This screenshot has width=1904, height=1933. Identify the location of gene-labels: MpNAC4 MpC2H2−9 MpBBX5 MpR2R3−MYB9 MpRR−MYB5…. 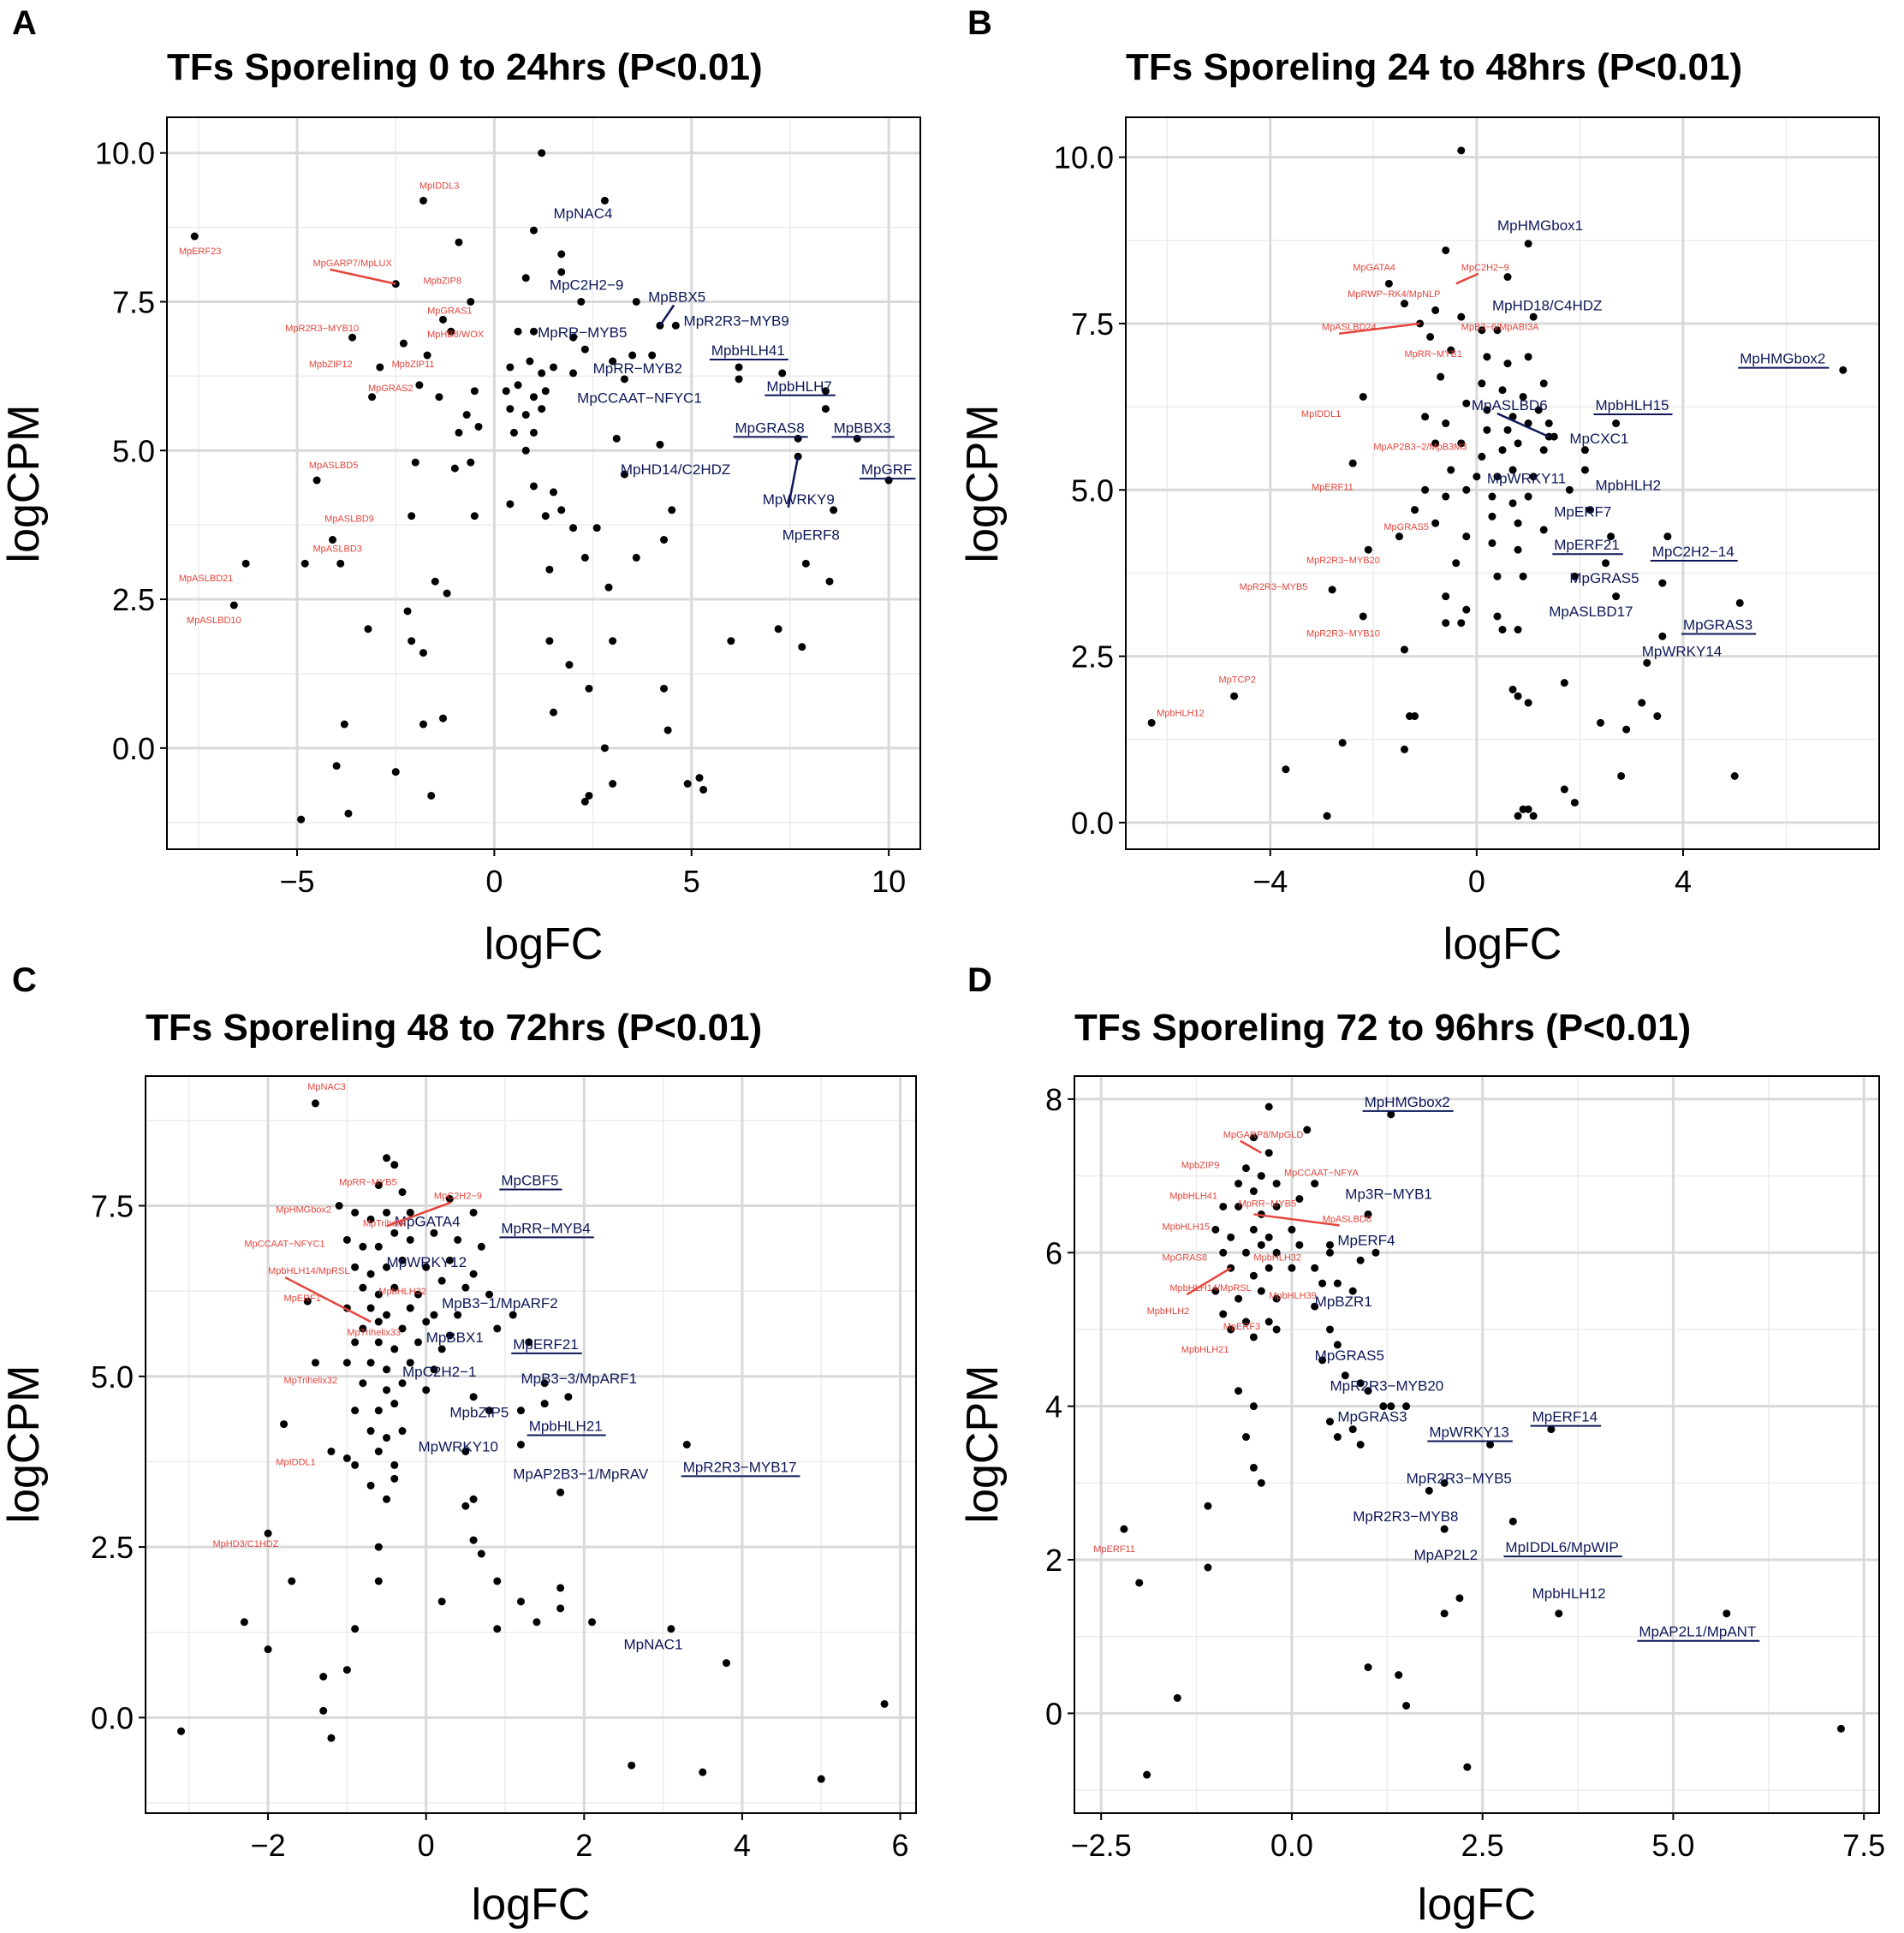
(547, 403).